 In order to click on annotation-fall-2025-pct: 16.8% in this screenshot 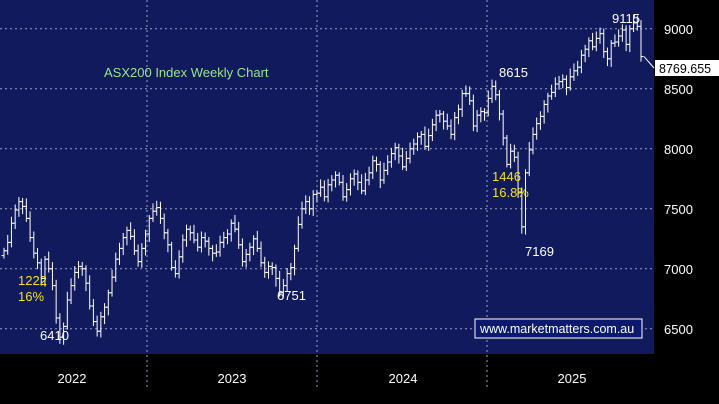, I will do `click(510, 192)`.